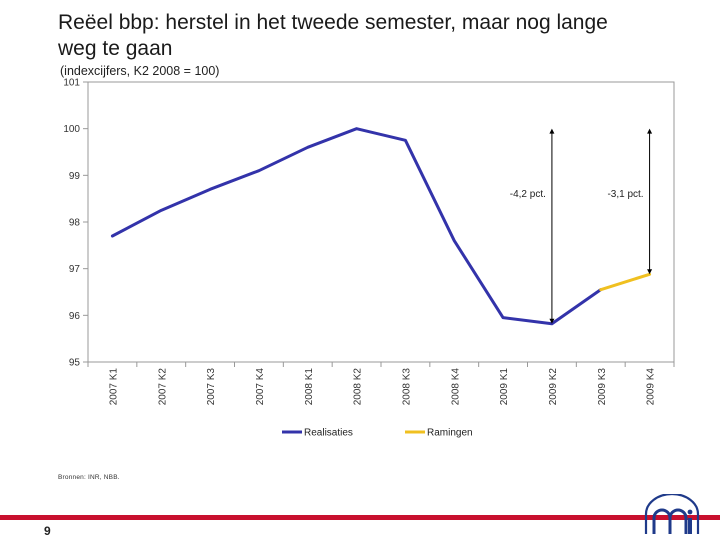  I want to click on legend-label: Realisaties, so click(328, 433).